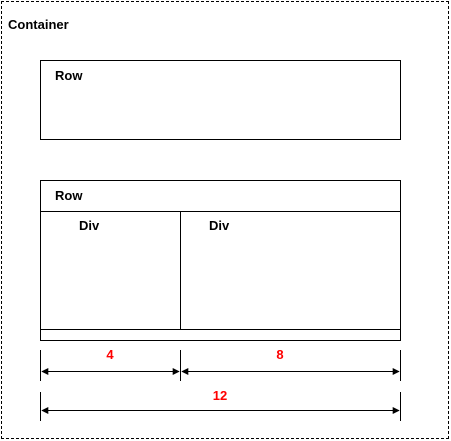 The height and width of the screenshot is (441, 451). What do you see at coordinates (220, 211) in the screenshot?
I see `row-2-header-divider` at bounding box center [220, 211].